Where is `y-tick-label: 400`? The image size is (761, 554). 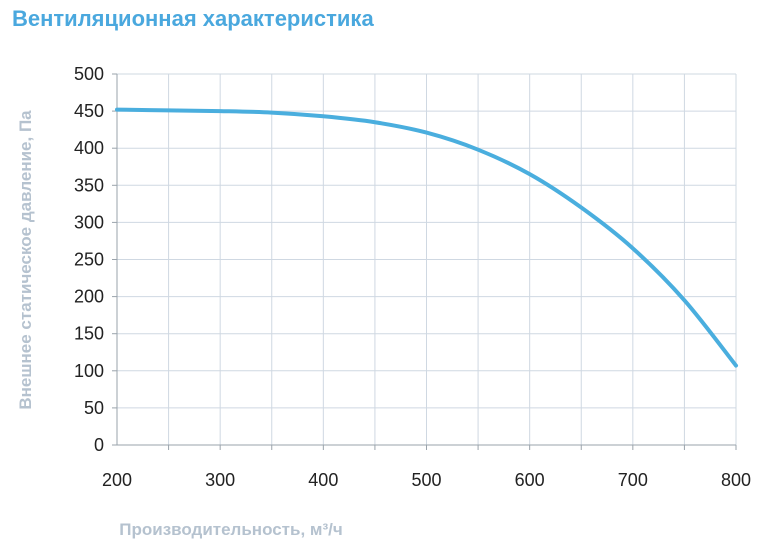
y-tick-label: 400 is located at coordinates (89, 148).